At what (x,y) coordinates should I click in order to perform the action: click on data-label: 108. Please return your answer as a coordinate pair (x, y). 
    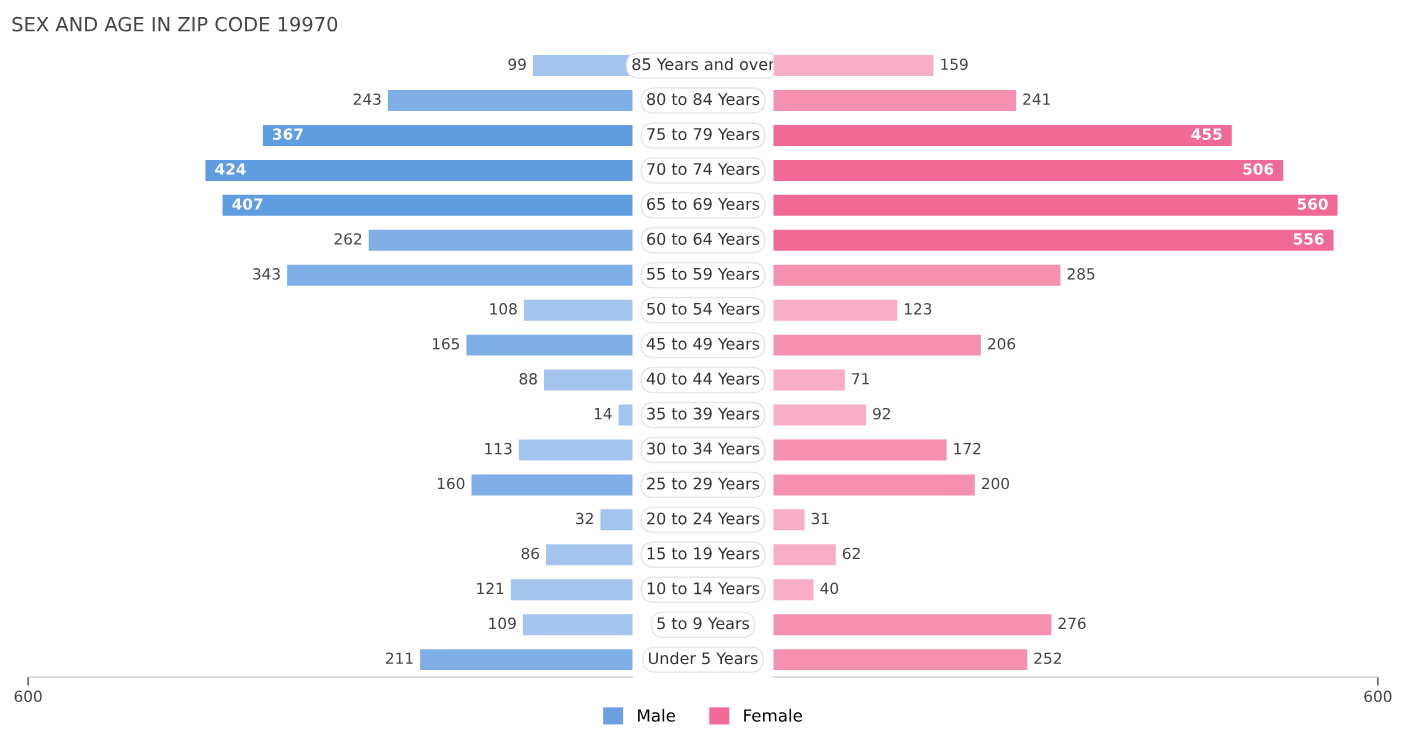
    Looking at the image, I should click on (503, 309).